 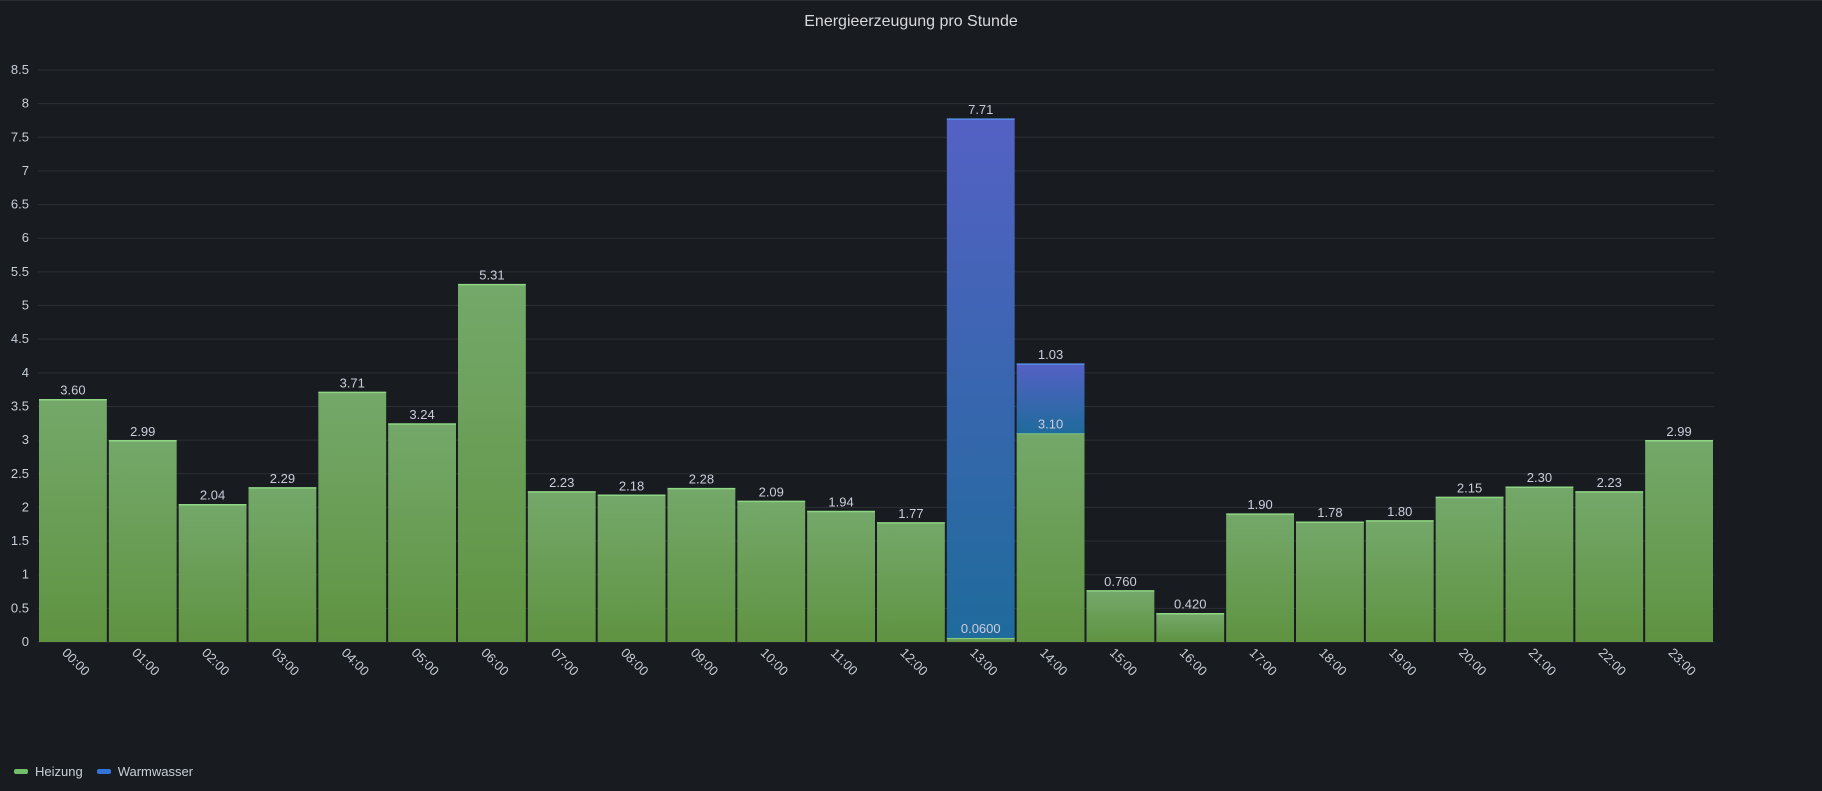 What do you see at coordinates (1330, 582) in the screenshot?
I see `bar-heizung-18:00` at bounding box center [1330, 582].